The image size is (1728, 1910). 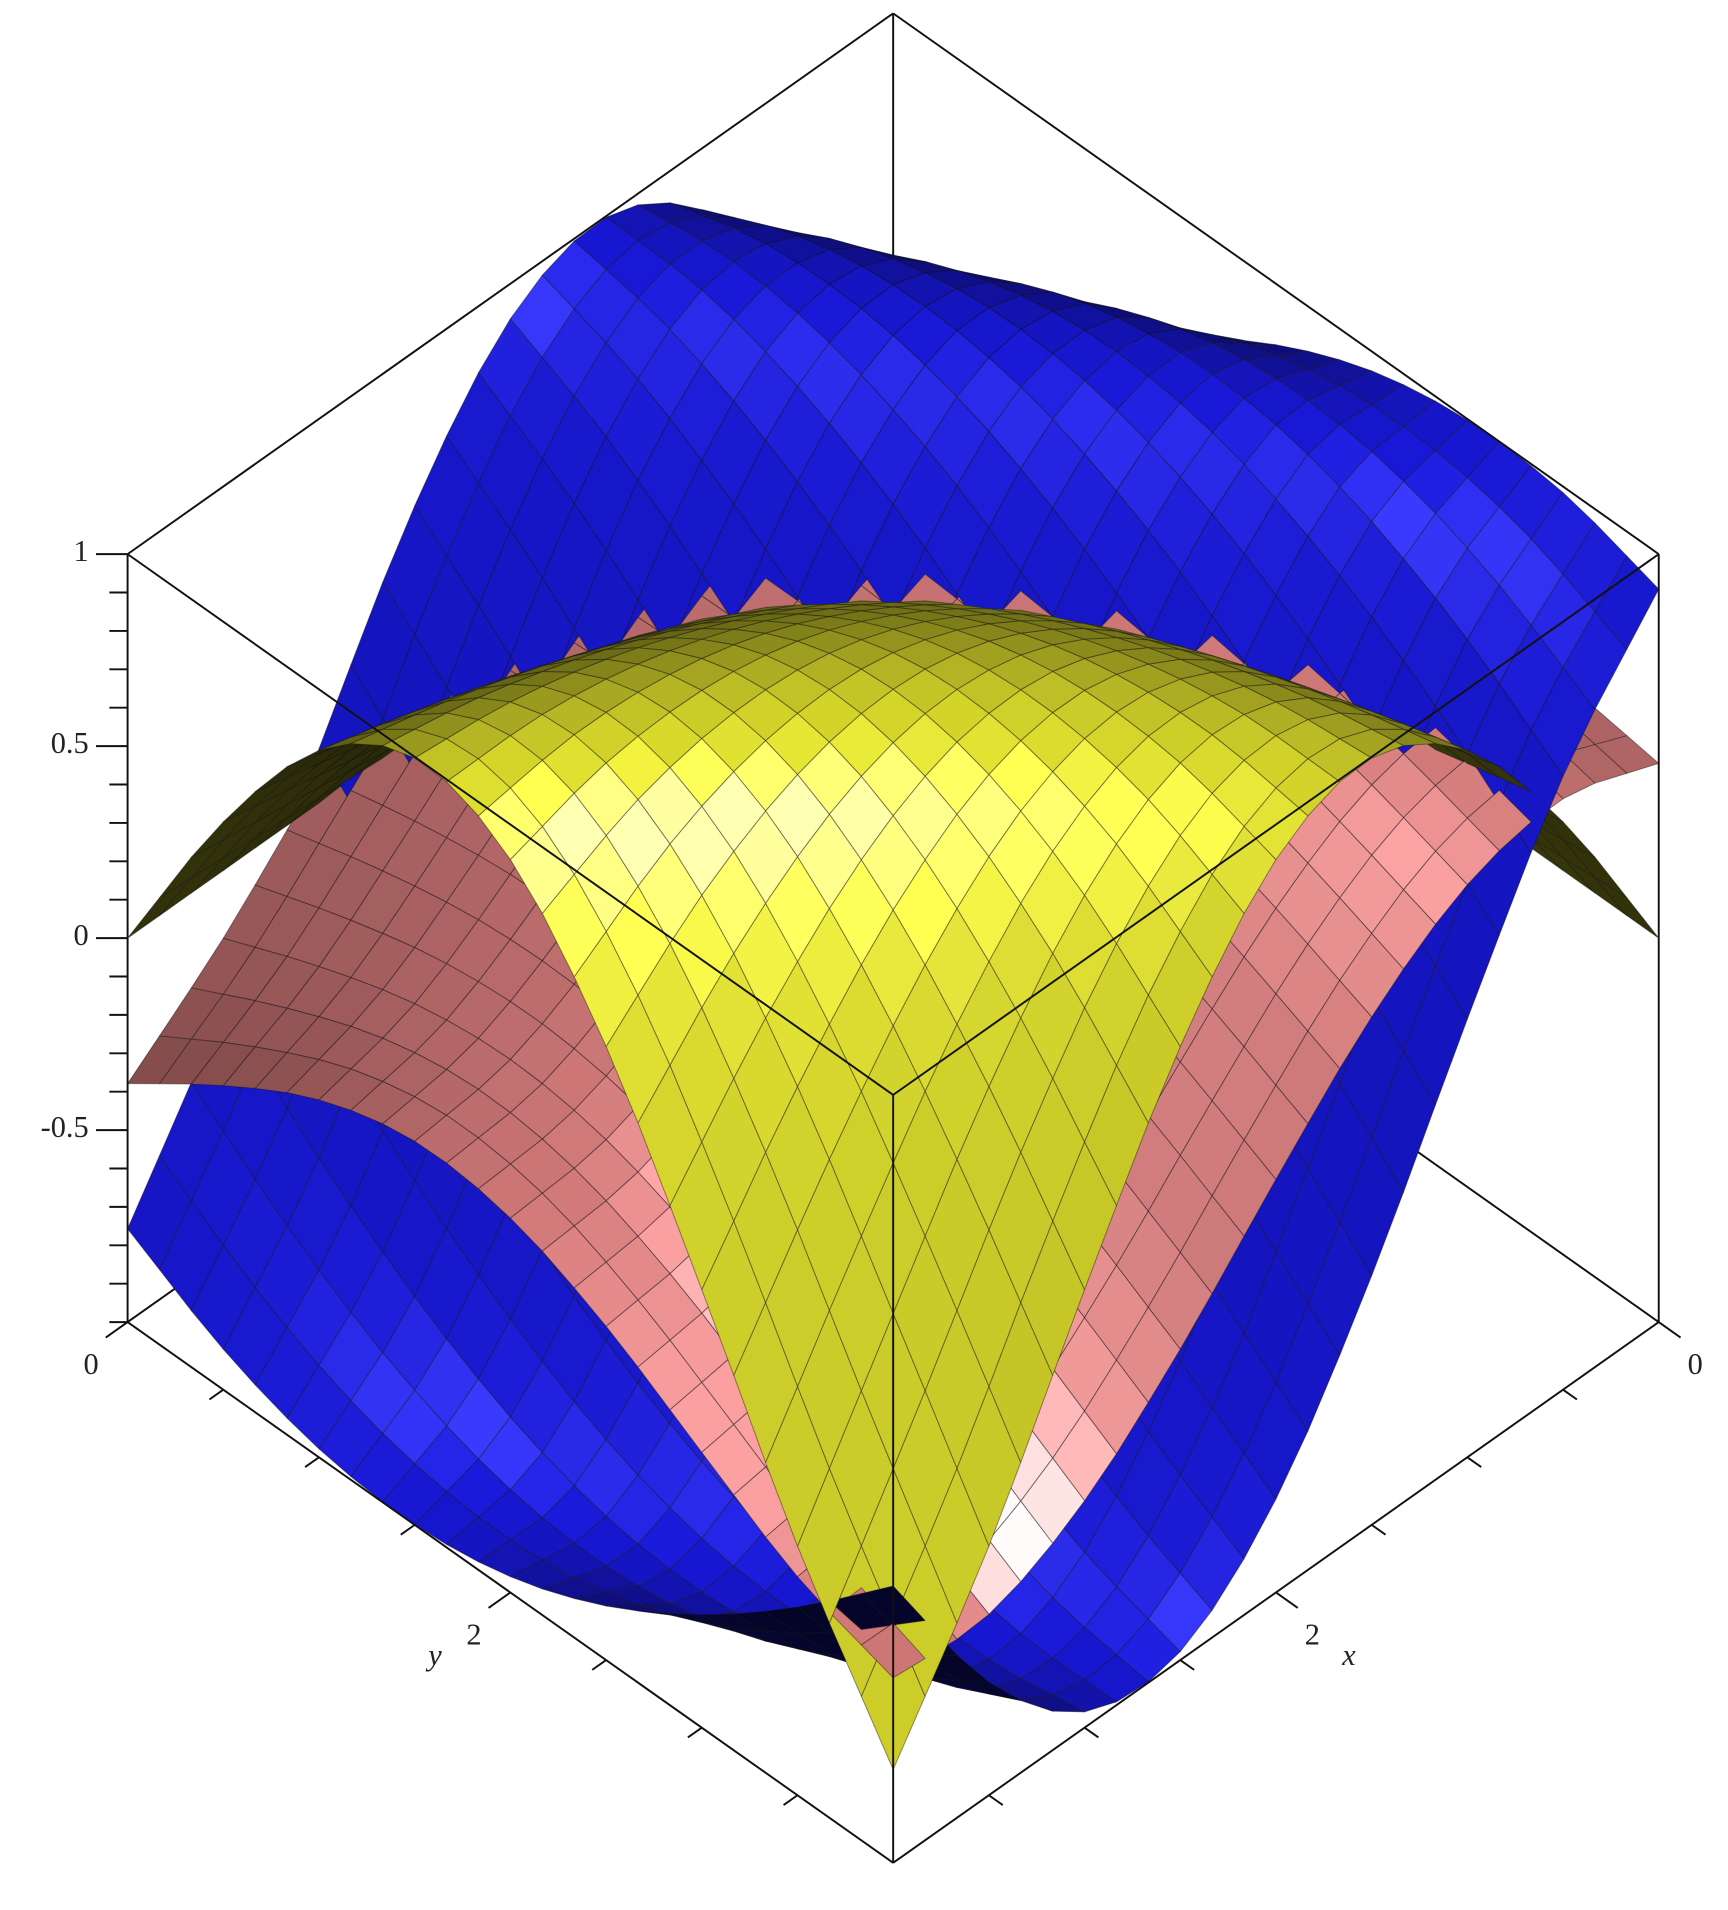 What do you see at coordinates (473, 1634) in the screenshot?
I see `y-tick-label: 2` at bounding box center [473, 1634].